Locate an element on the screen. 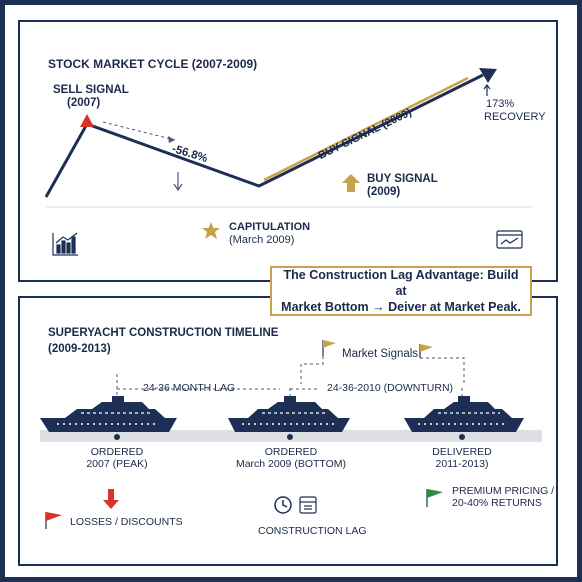 The image size is (582, 582). yacht-1-label: ORDERED 2007 (PEAK) is located at coordinates (117, 458).